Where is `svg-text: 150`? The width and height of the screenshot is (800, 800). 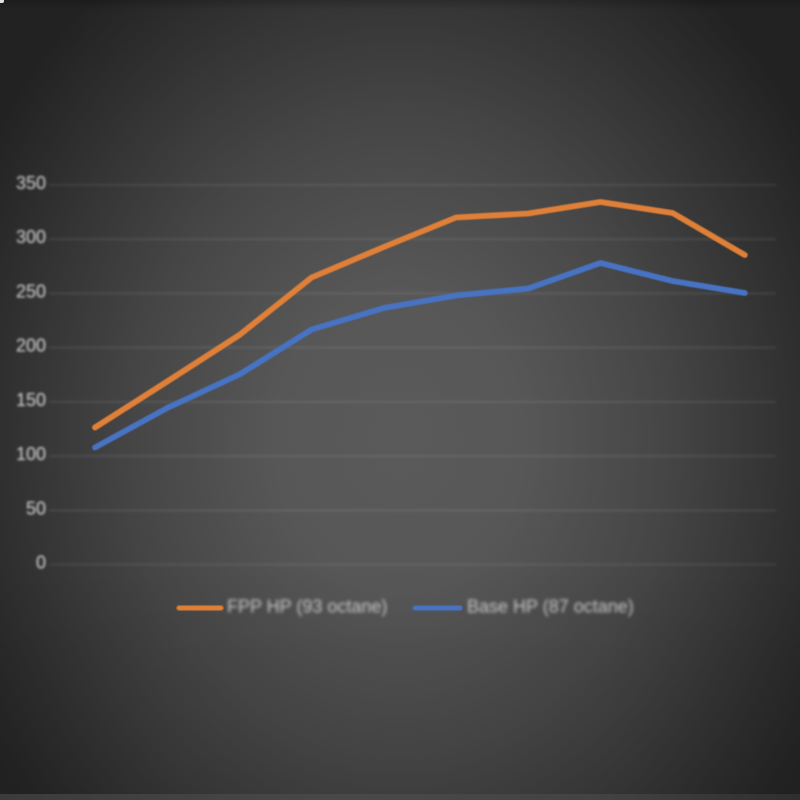
svg-text: 150 is located at coordinates (31, 400).